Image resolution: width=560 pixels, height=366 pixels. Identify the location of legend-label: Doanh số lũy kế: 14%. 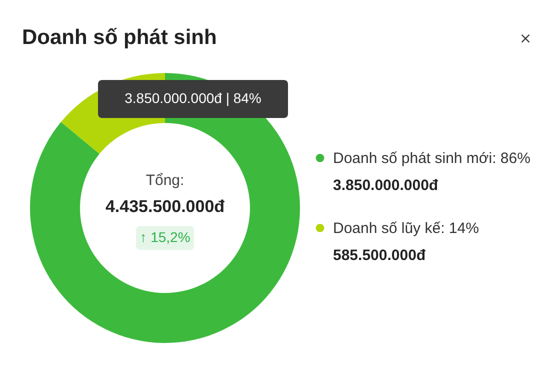
(406, 228).